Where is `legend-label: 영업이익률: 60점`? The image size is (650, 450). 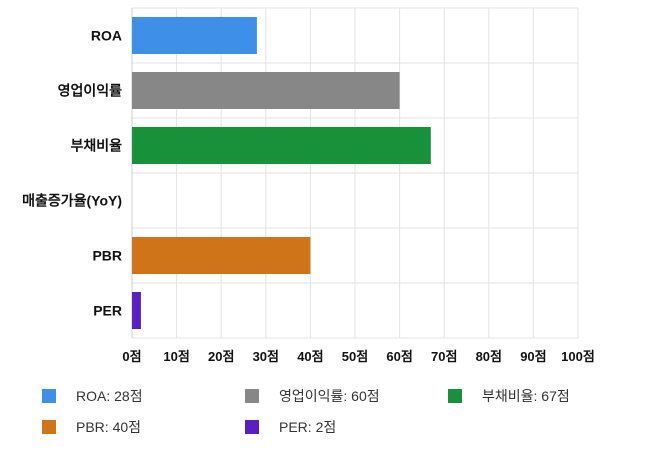
legend-label: 영업이익률: 60점 is located at coordinates (329, 396).